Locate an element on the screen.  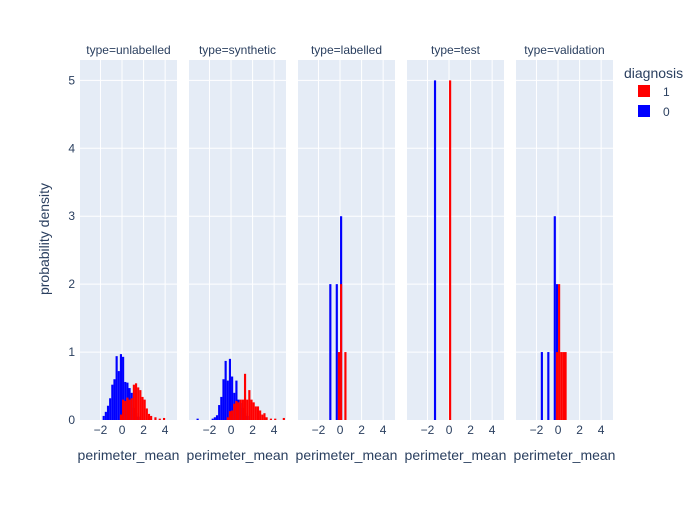
facet-title: type=test is located at coordinates (456, 50).